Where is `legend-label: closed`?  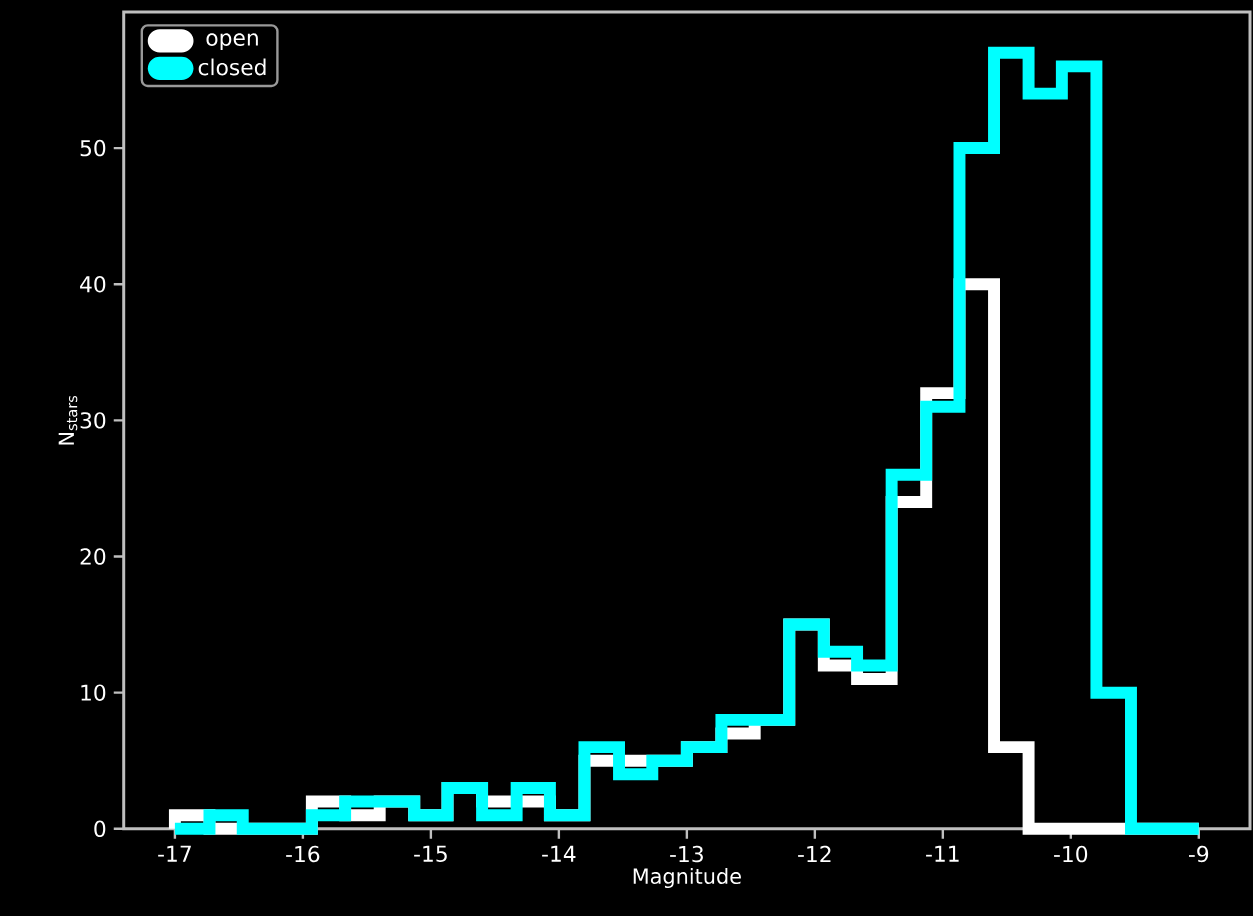
legend-label: closed is located at coordinates (232, 67).